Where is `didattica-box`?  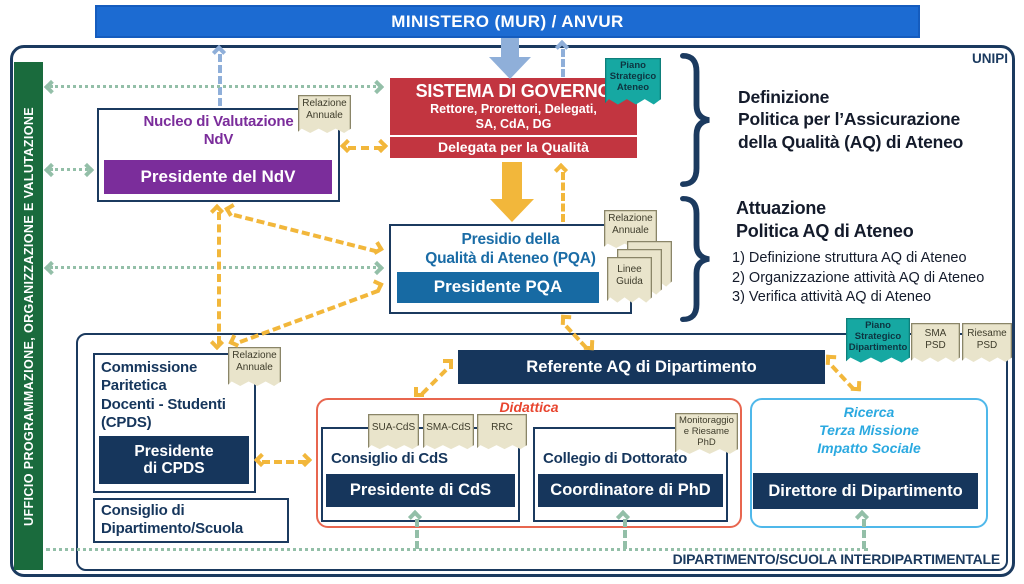
didattica-box is located at coordinates (529, 463).